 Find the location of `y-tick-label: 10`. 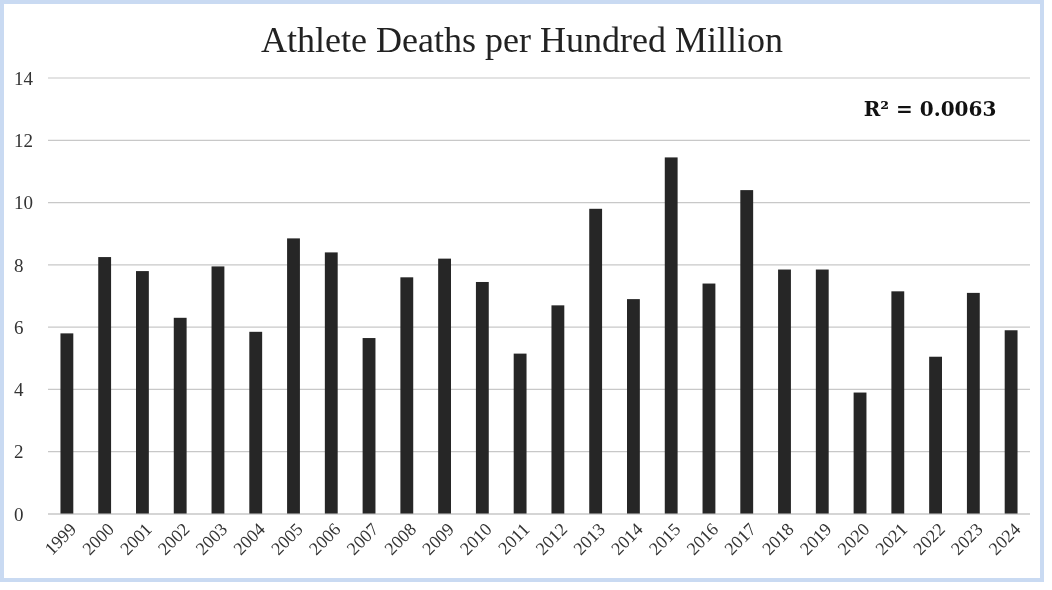

y-tick-label: 10 is located at coordinates (23, 203).